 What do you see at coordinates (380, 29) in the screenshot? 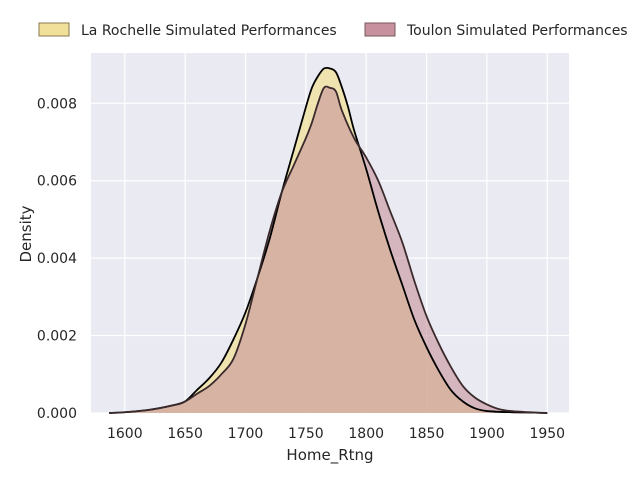
I see `legend-swatch-toulon` at bounding box center [380, 29].